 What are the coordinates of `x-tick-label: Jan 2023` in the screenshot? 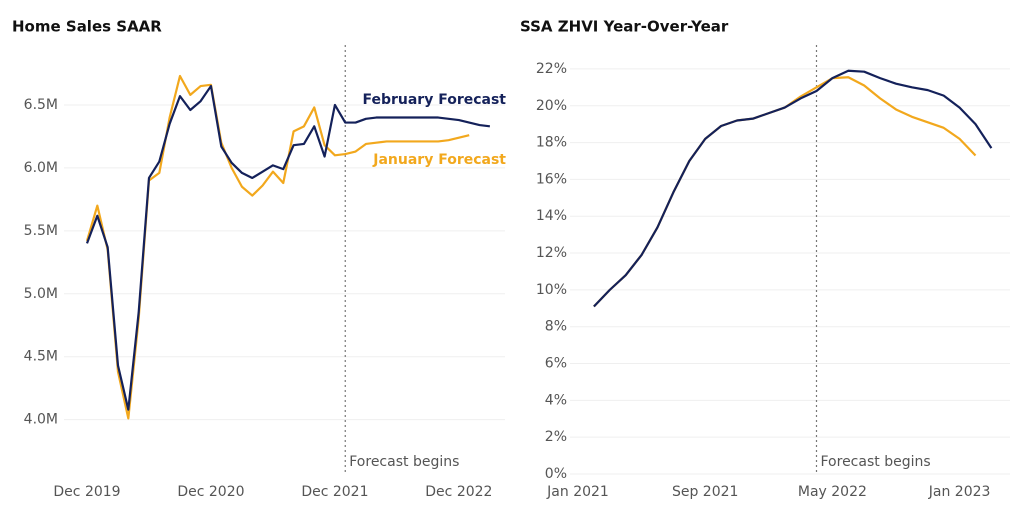 It's located at (959, 492).